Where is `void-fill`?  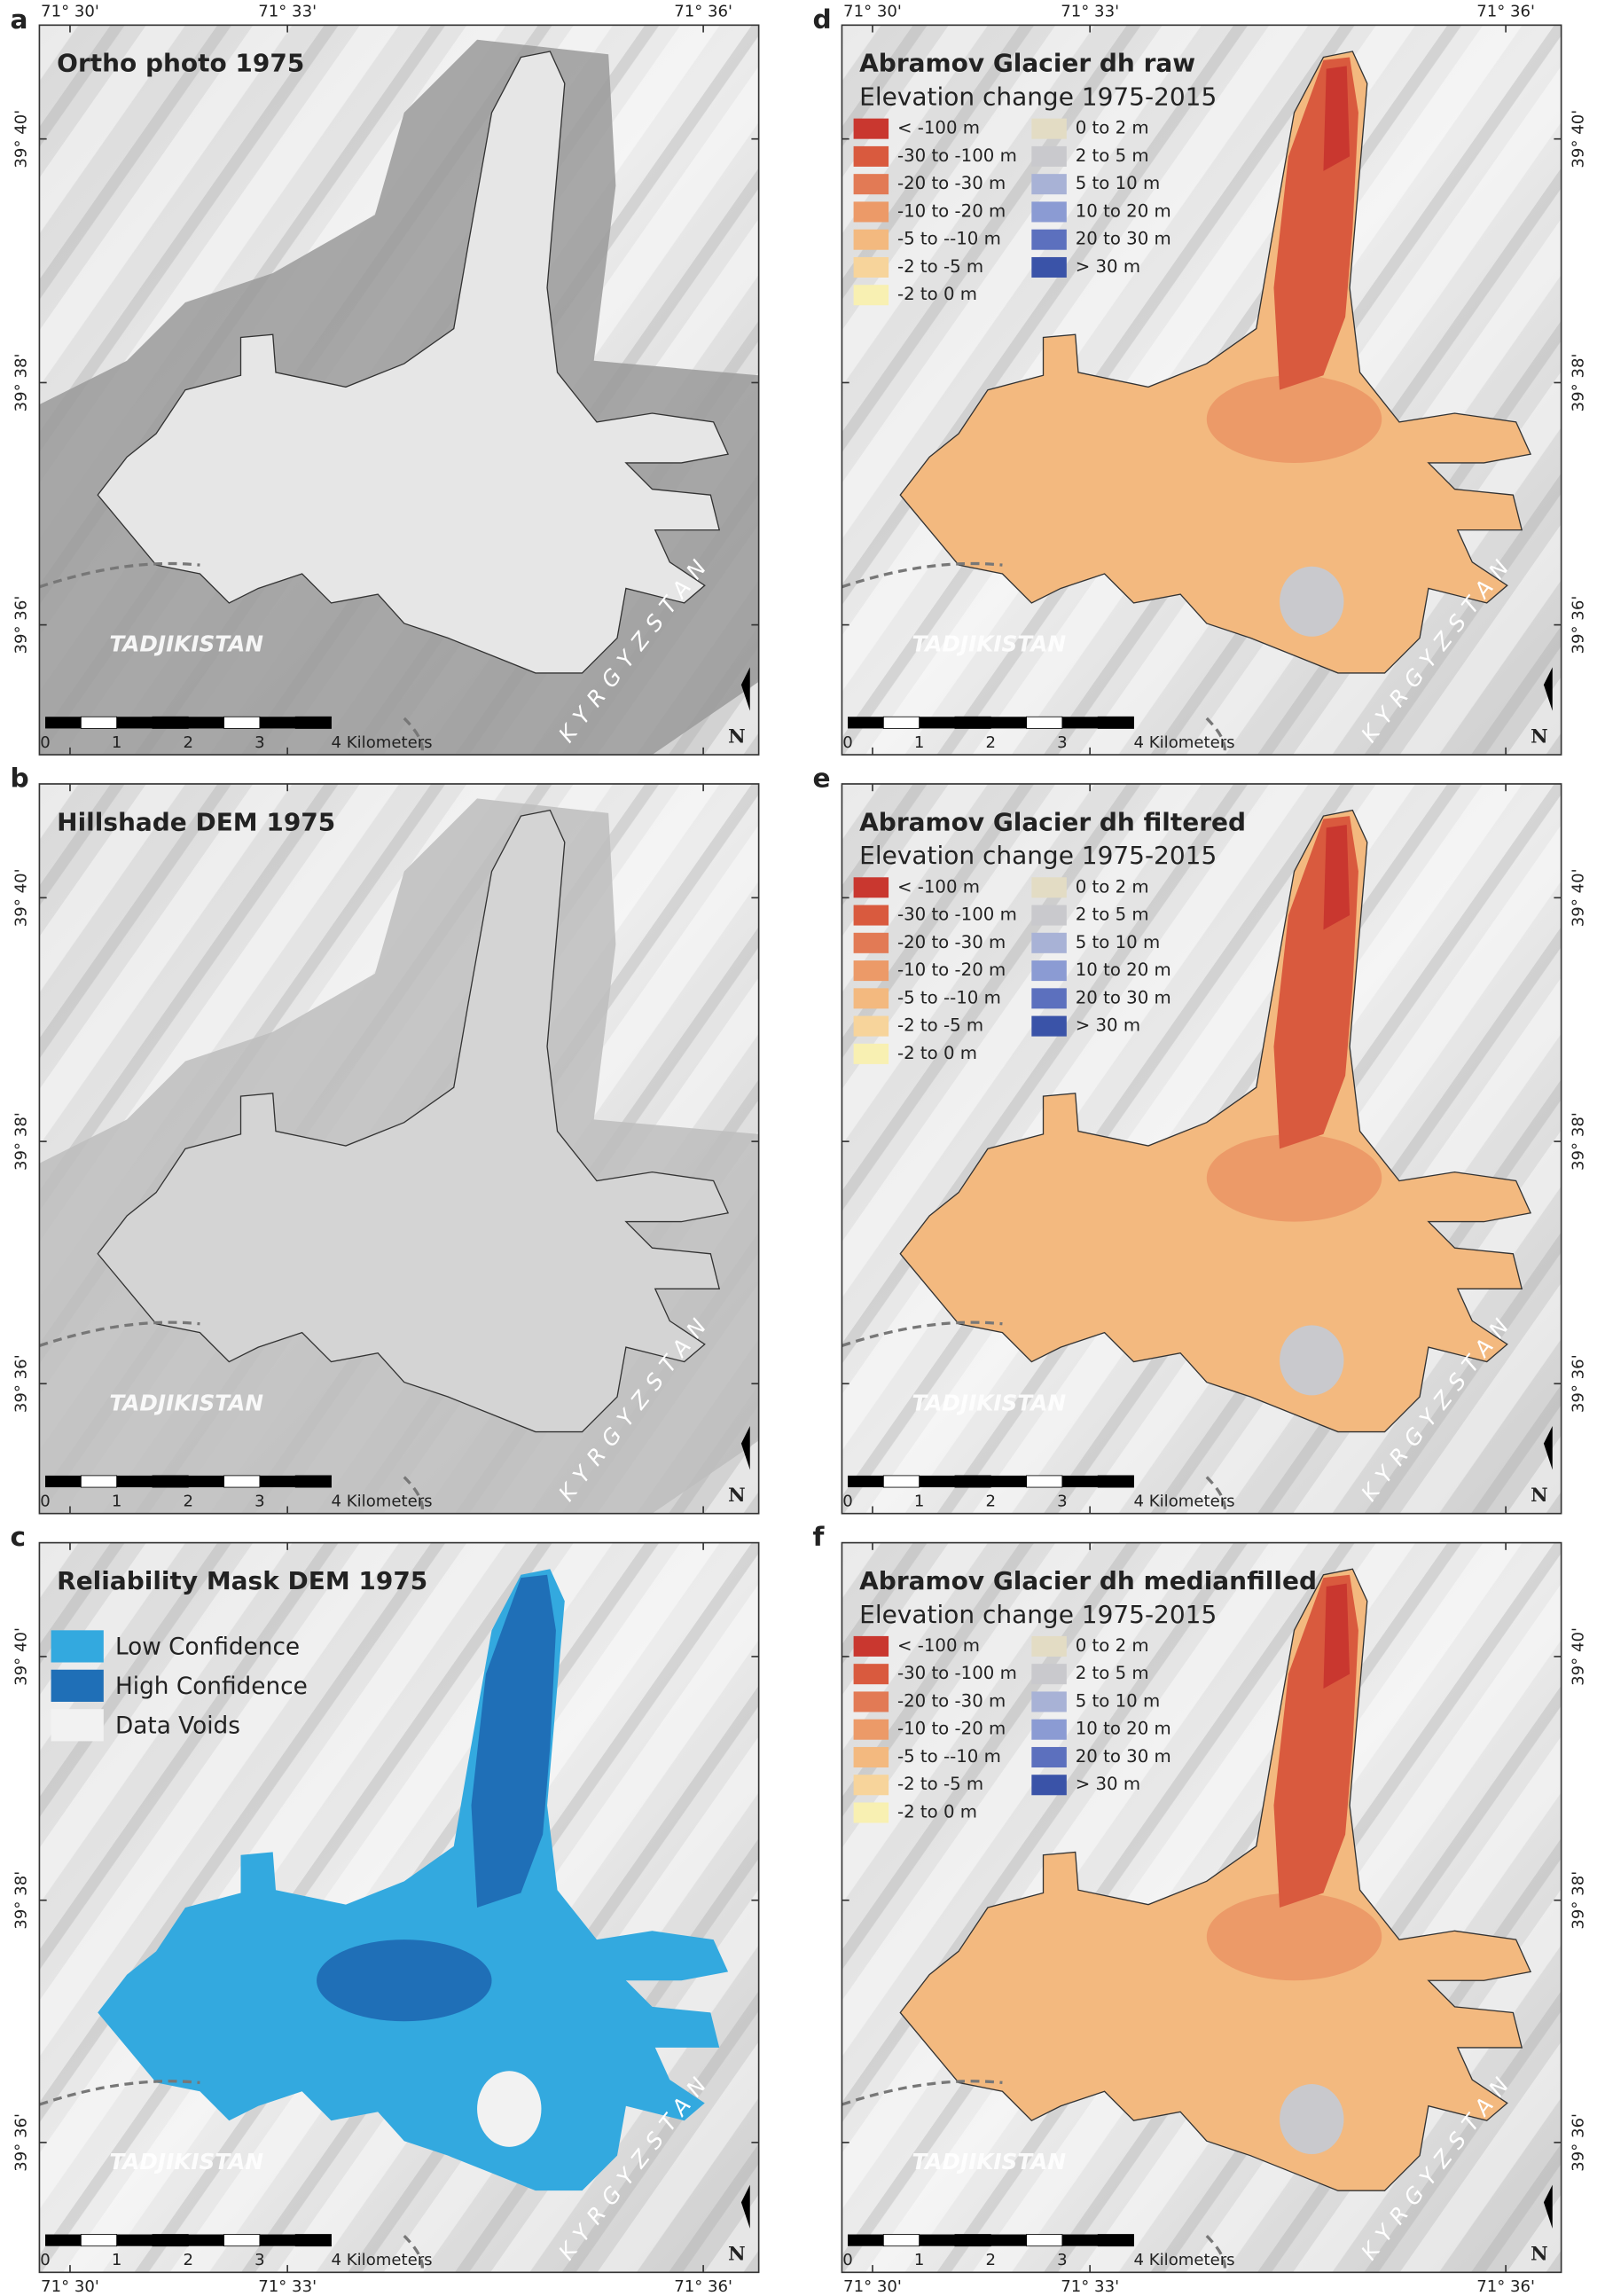 void-fill is located at coordinates (1312, 601).